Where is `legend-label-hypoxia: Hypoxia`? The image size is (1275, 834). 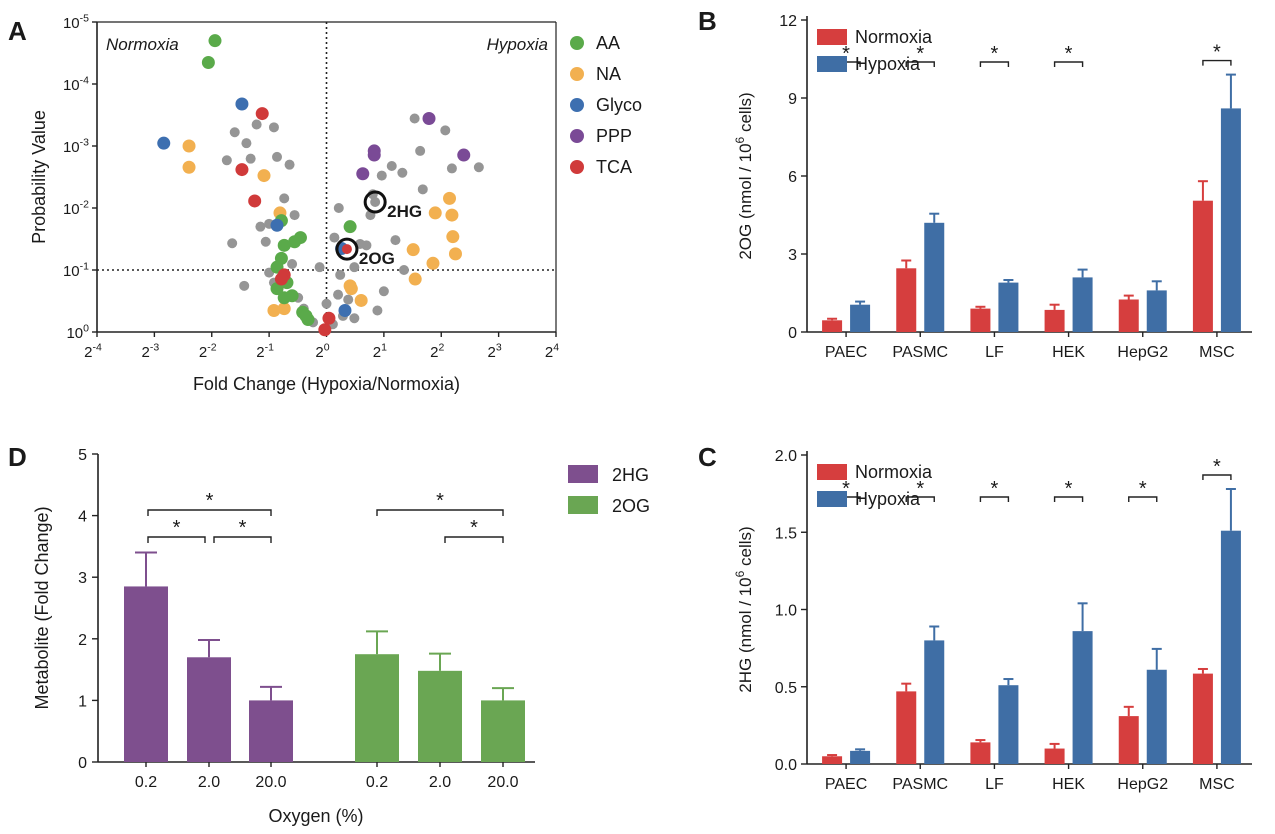 legend-label-hypoxia: Hypoxia is located at coordinates (888, 499).